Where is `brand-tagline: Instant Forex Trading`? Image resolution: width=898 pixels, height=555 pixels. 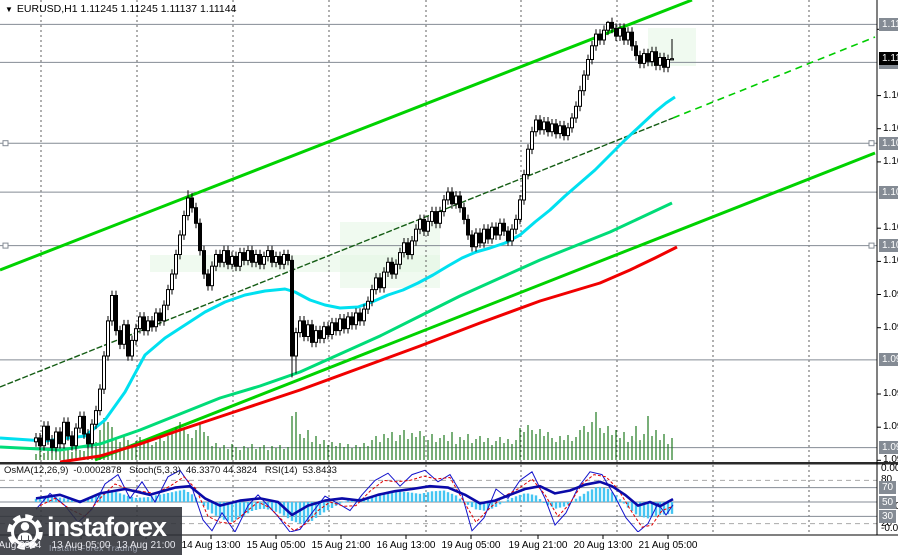
brand-tagline: Instant Forex Trading is located at coordinates (93, 548).